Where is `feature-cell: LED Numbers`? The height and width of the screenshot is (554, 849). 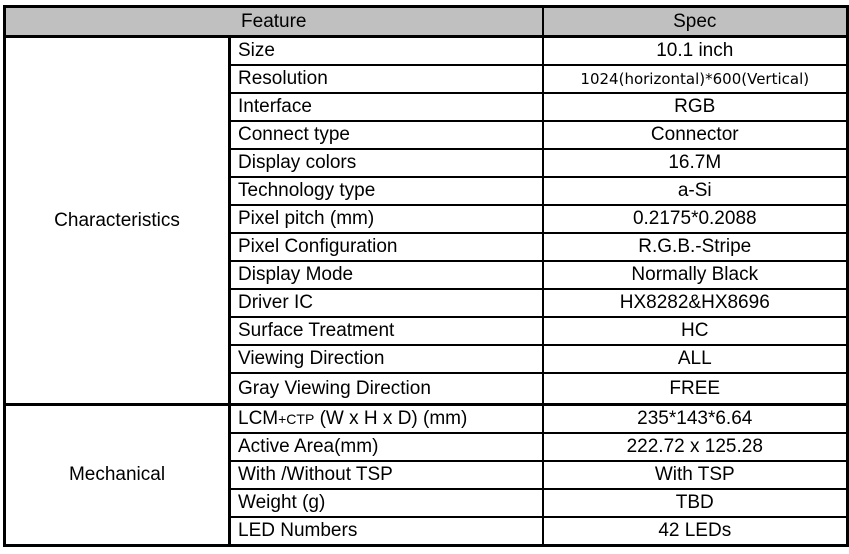 feature-cell: LED Numbers is located at coordinates (386, 531).